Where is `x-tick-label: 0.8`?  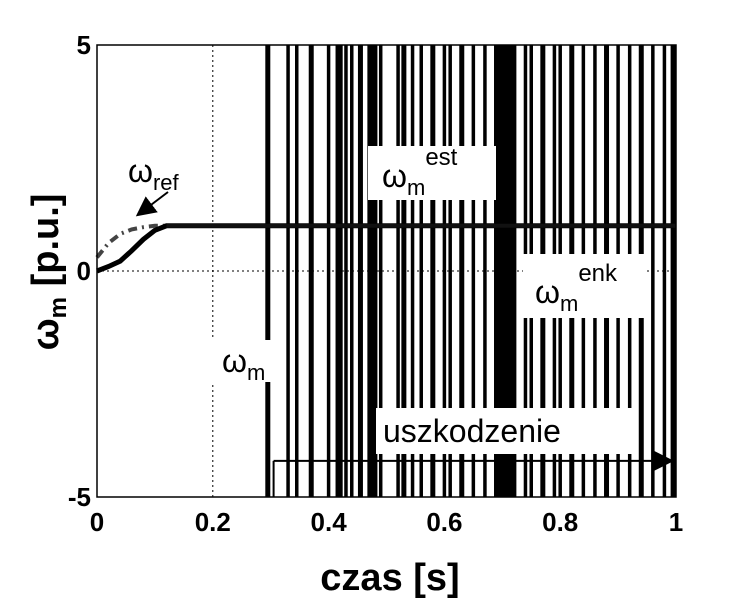
x-tick-label: 0.8 is located at coordinates (560, 522).